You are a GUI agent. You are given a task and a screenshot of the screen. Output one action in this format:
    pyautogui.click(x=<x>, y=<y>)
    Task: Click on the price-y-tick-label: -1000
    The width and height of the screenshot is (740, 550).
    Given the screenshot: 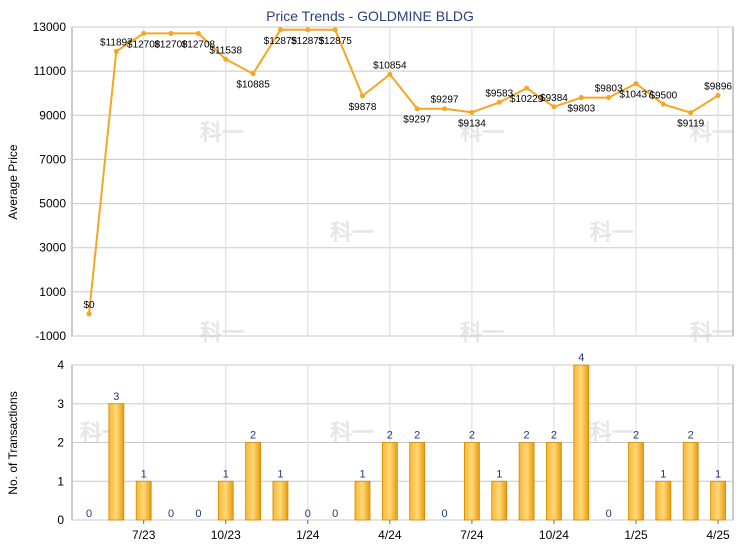 What is the action you would take?
    pyautogui.click(x=50, y=336)
    